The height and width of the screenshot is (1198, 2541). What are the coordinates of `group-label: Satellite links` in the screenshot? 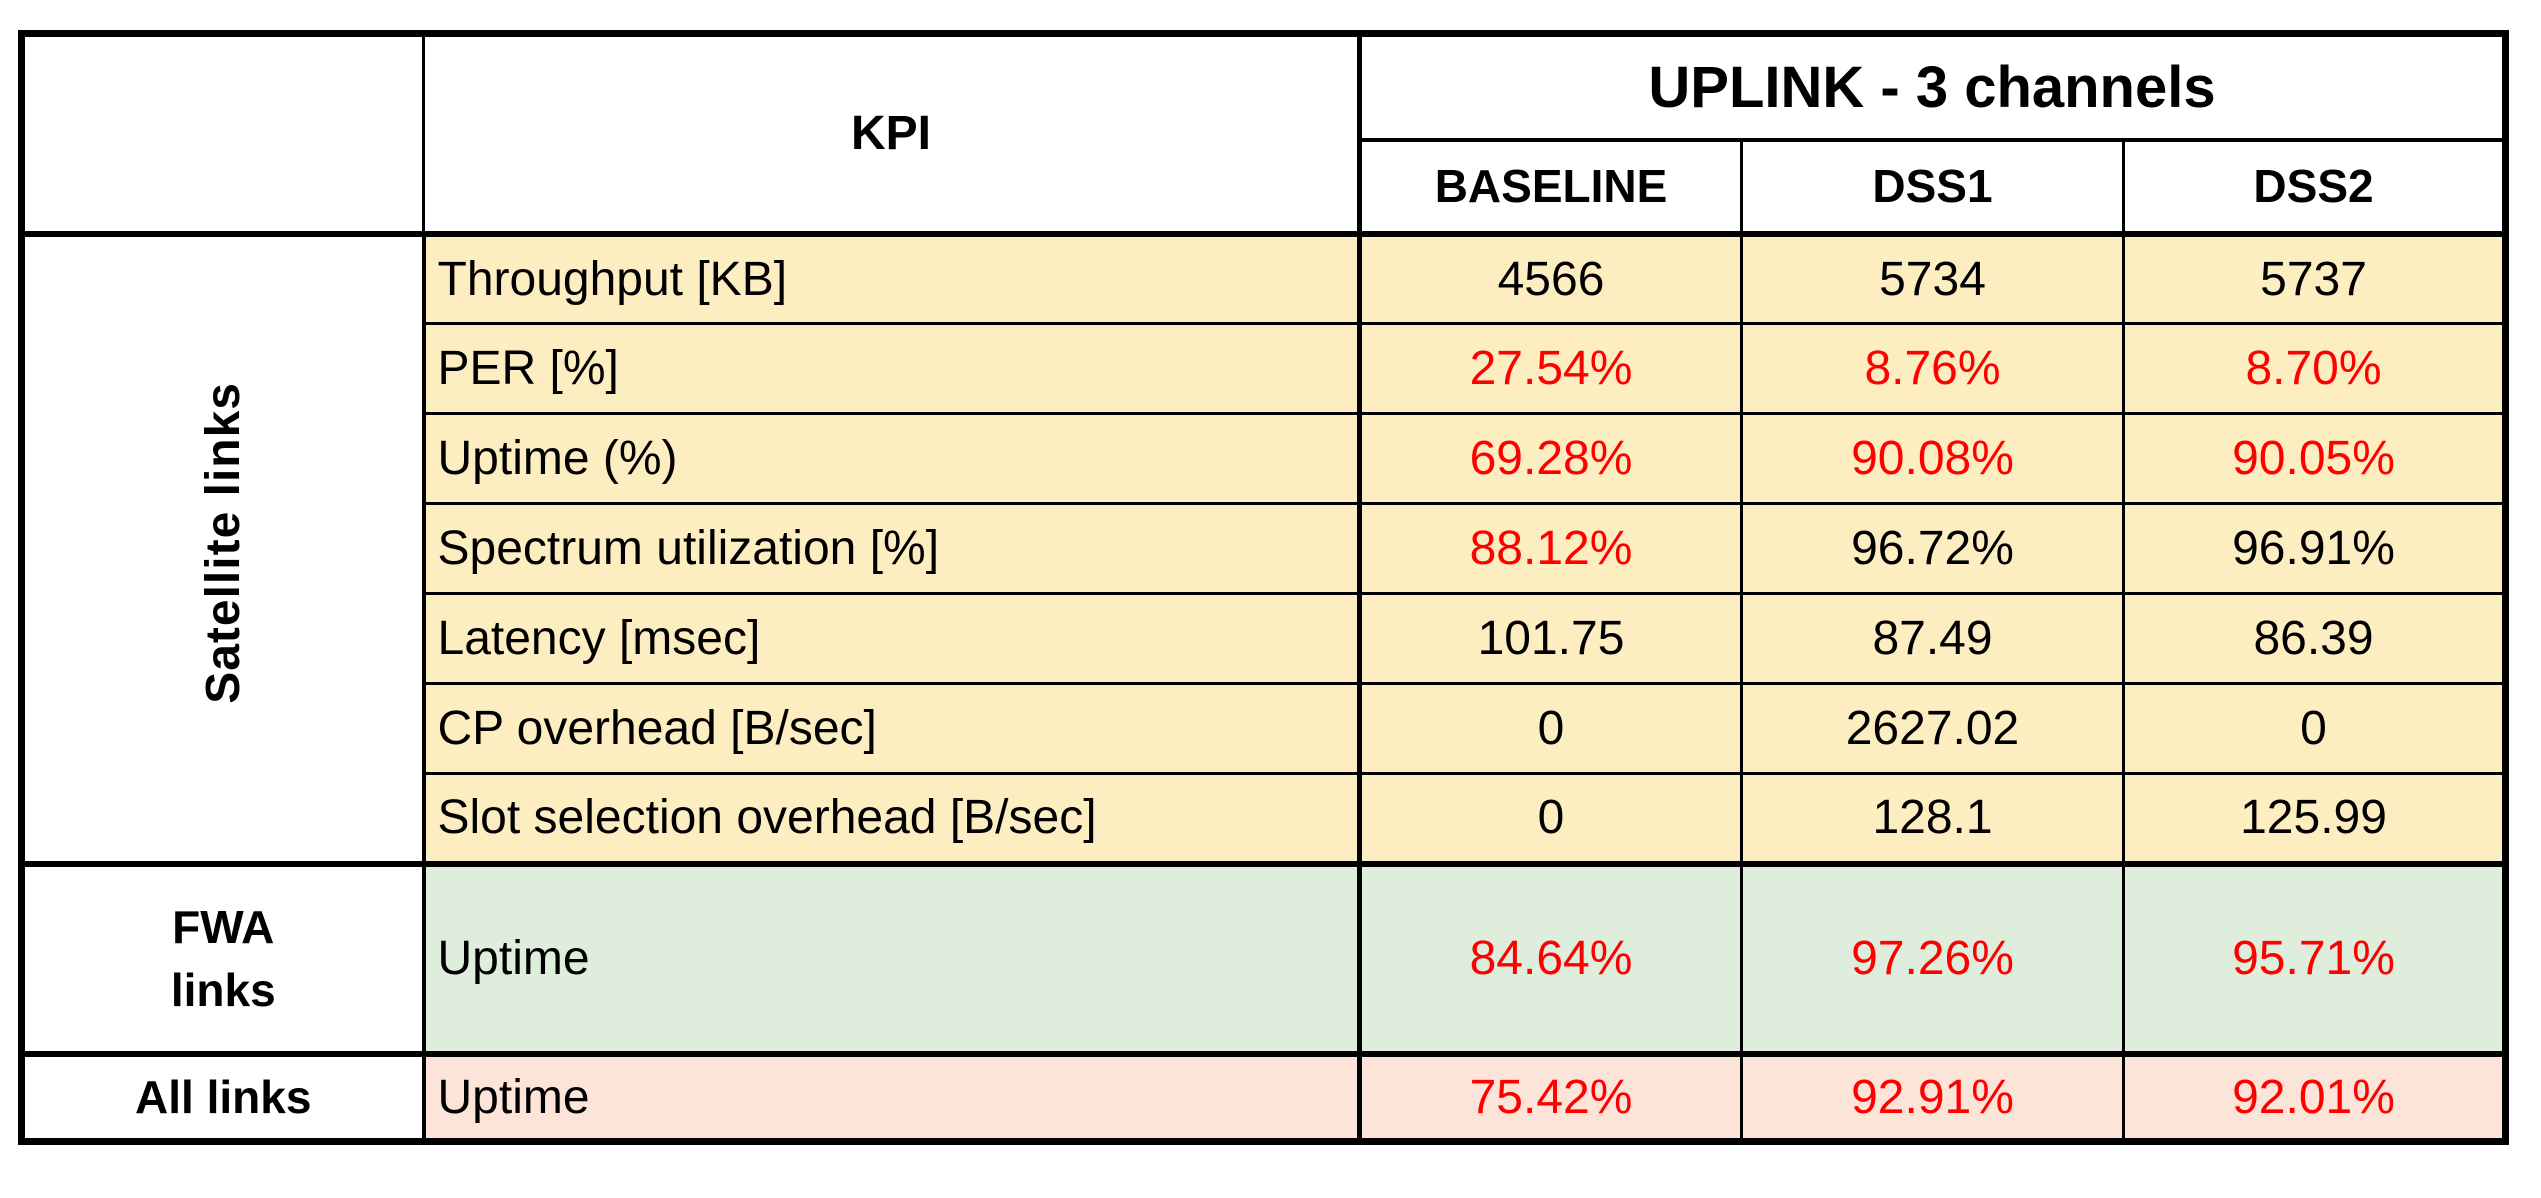 It's located at (223, 543).